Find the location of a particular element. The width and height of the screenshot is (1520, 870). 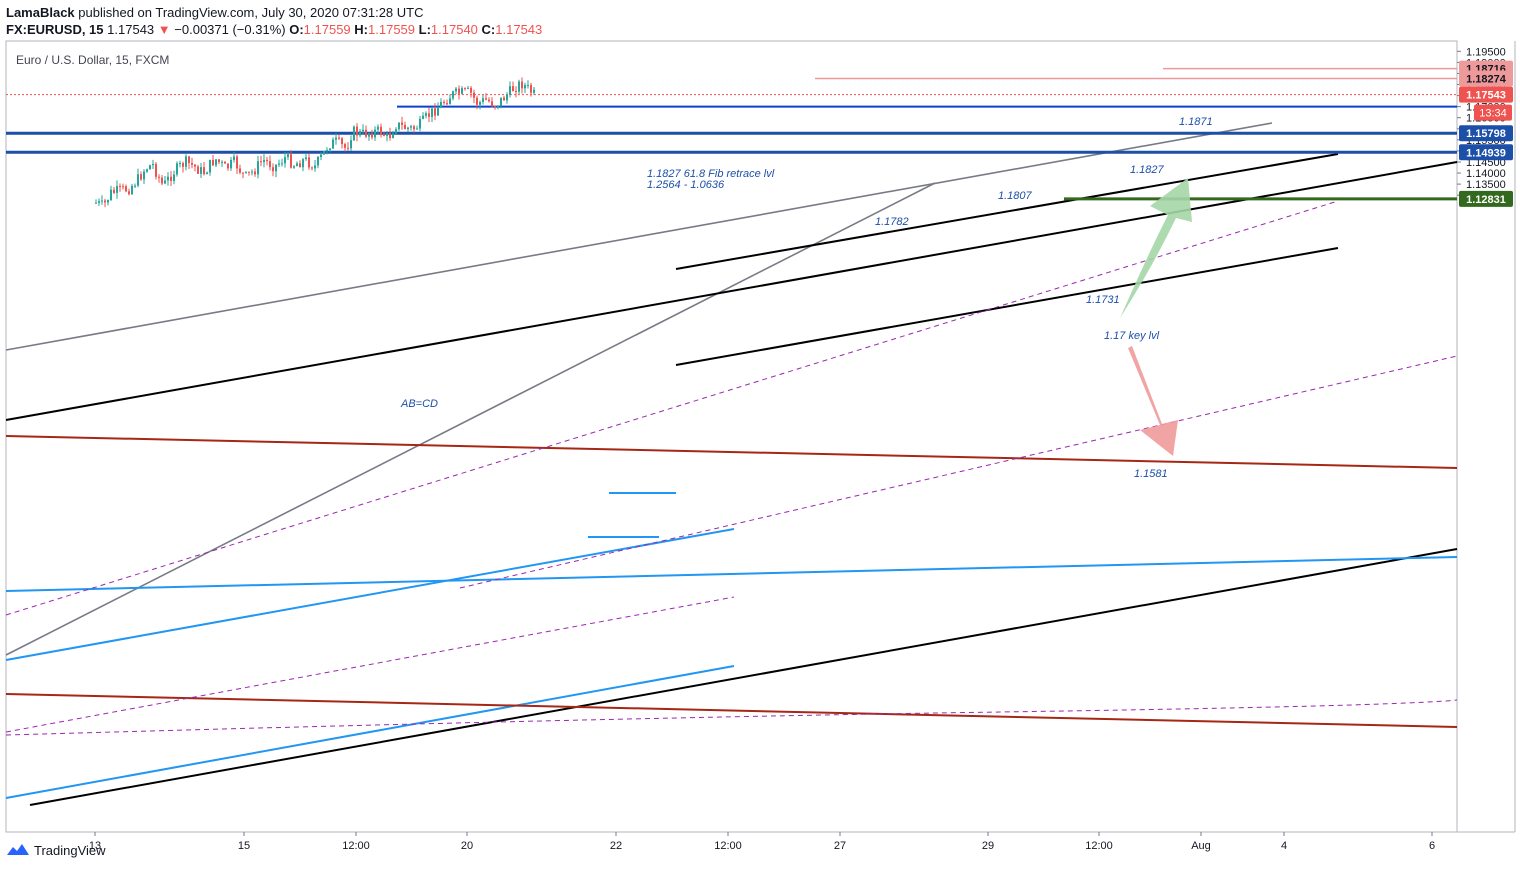

author-name: LamaBlack is located at coordinates (40, 12).